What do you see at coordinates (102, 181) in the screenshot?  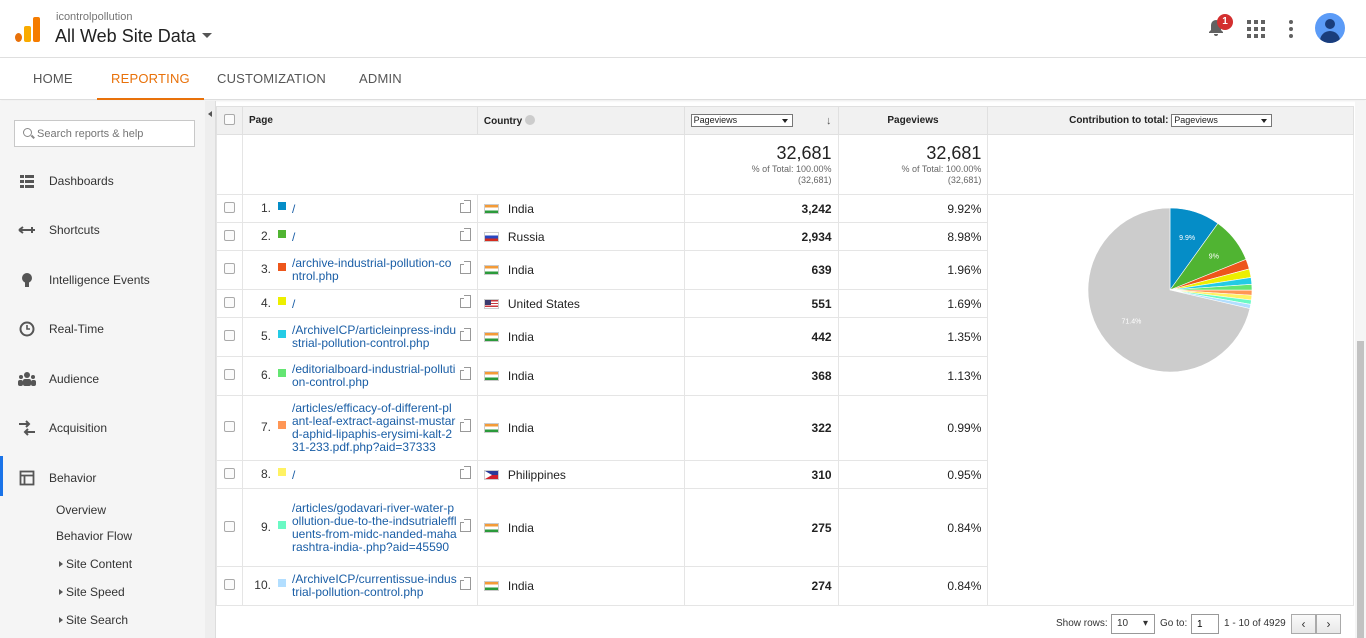 I see `sidebar-item-dashboards: Dashboards` at bounding box center [102, 181].